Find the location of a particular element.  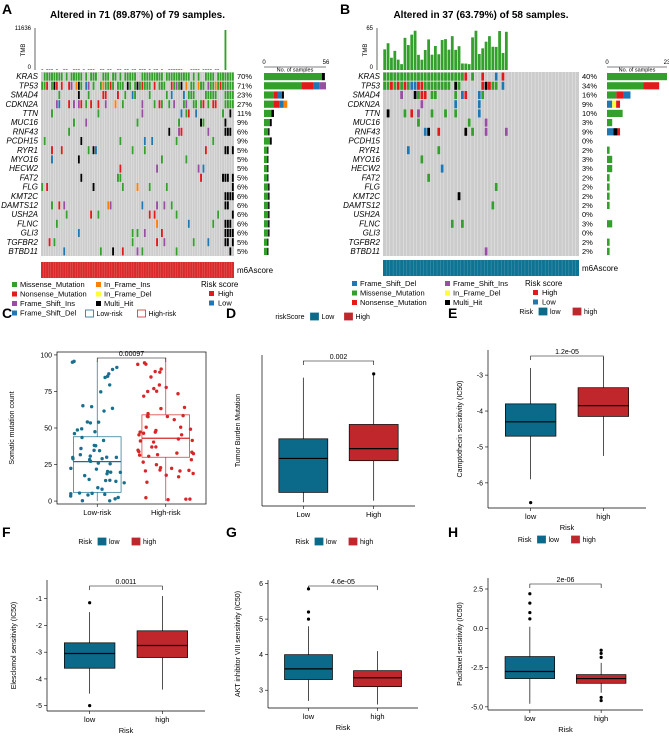

y-tick-label: 6 is located at coordinates (261, 584).